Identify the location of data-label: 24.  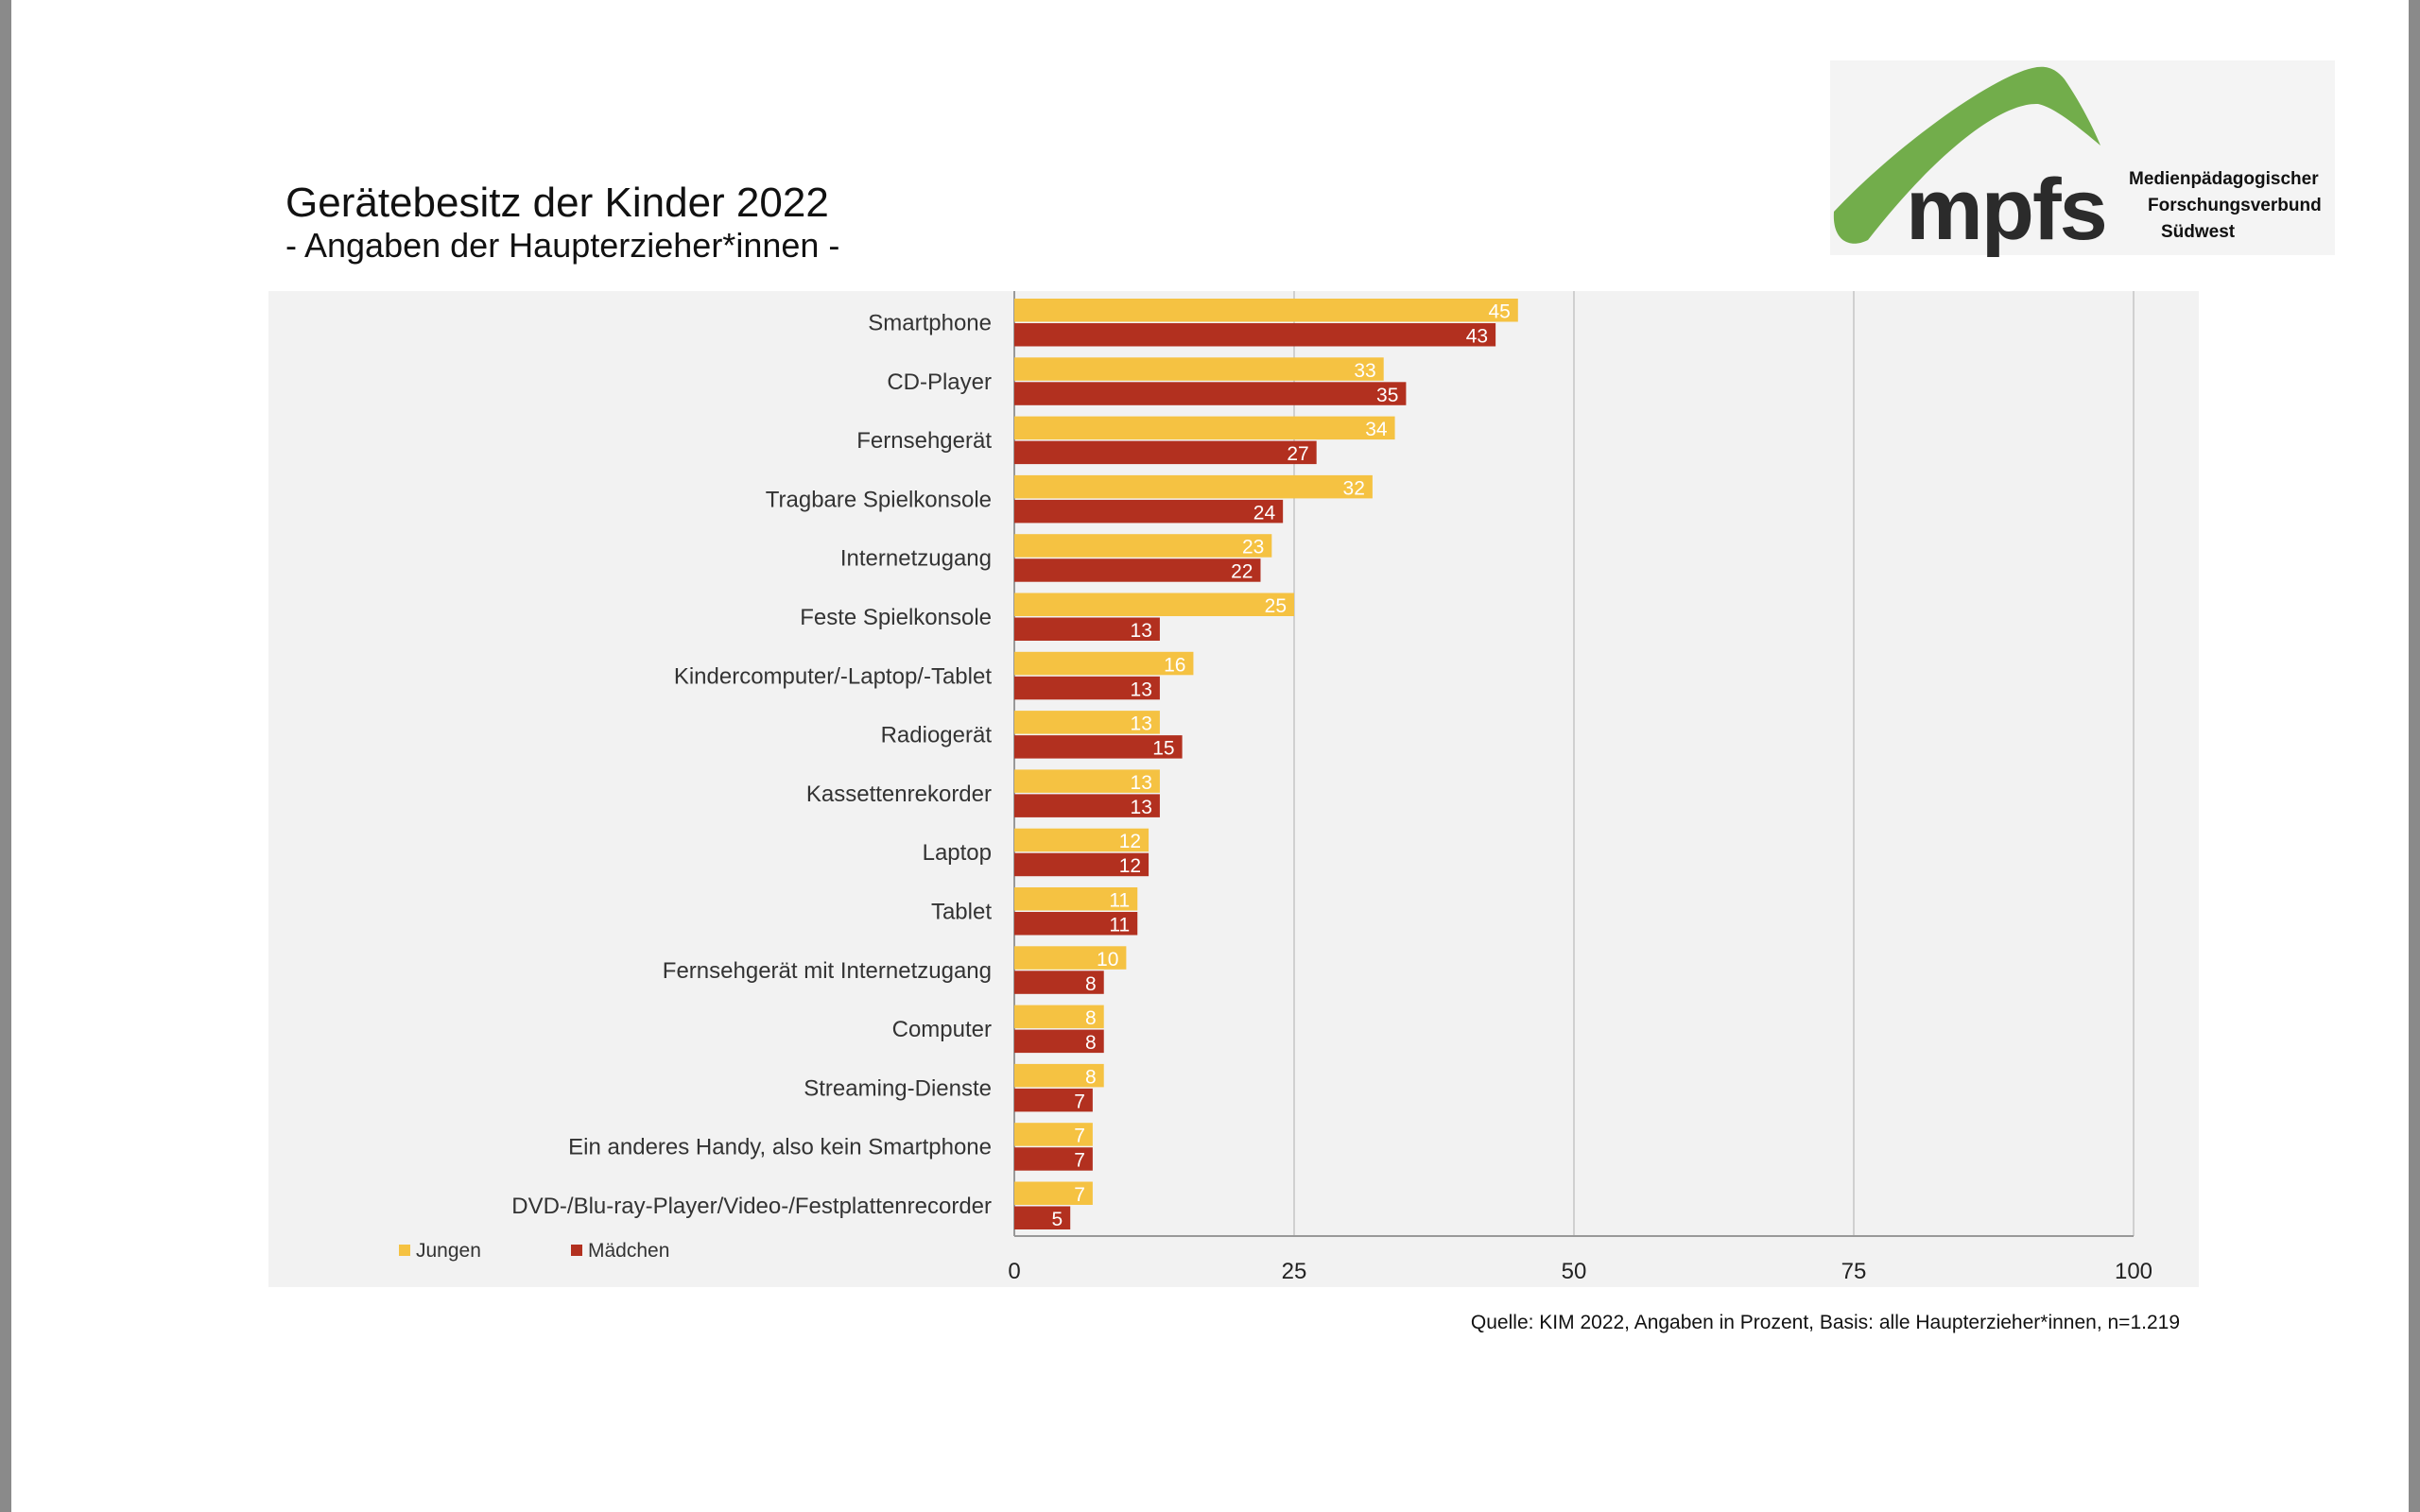
(1264, 513).